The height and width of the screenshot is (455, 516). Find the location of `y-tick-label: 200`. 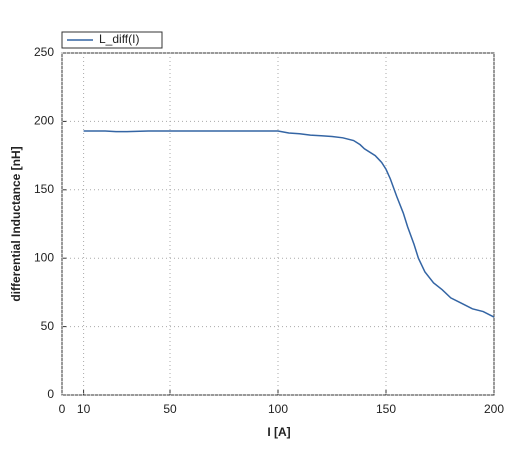

y-tick-label: 200 is located at coordinates (44, 121).